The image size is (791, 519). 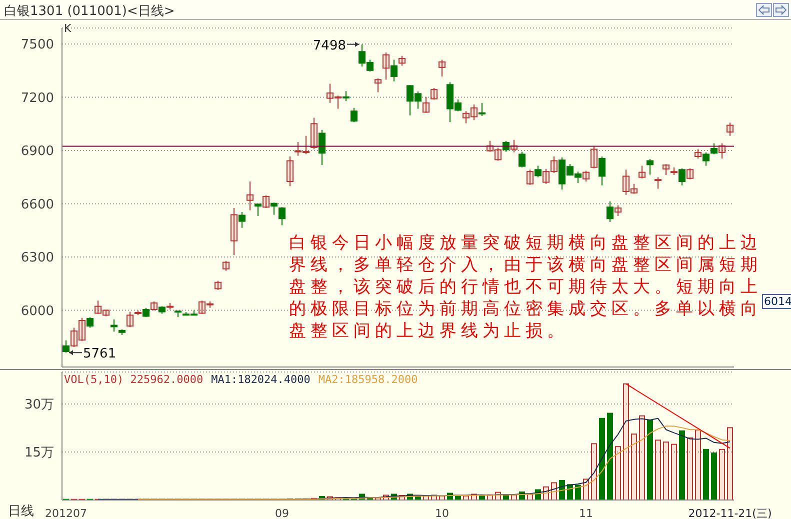 I want to click on y-tick-label: 6000, so click(x=37, y=311).